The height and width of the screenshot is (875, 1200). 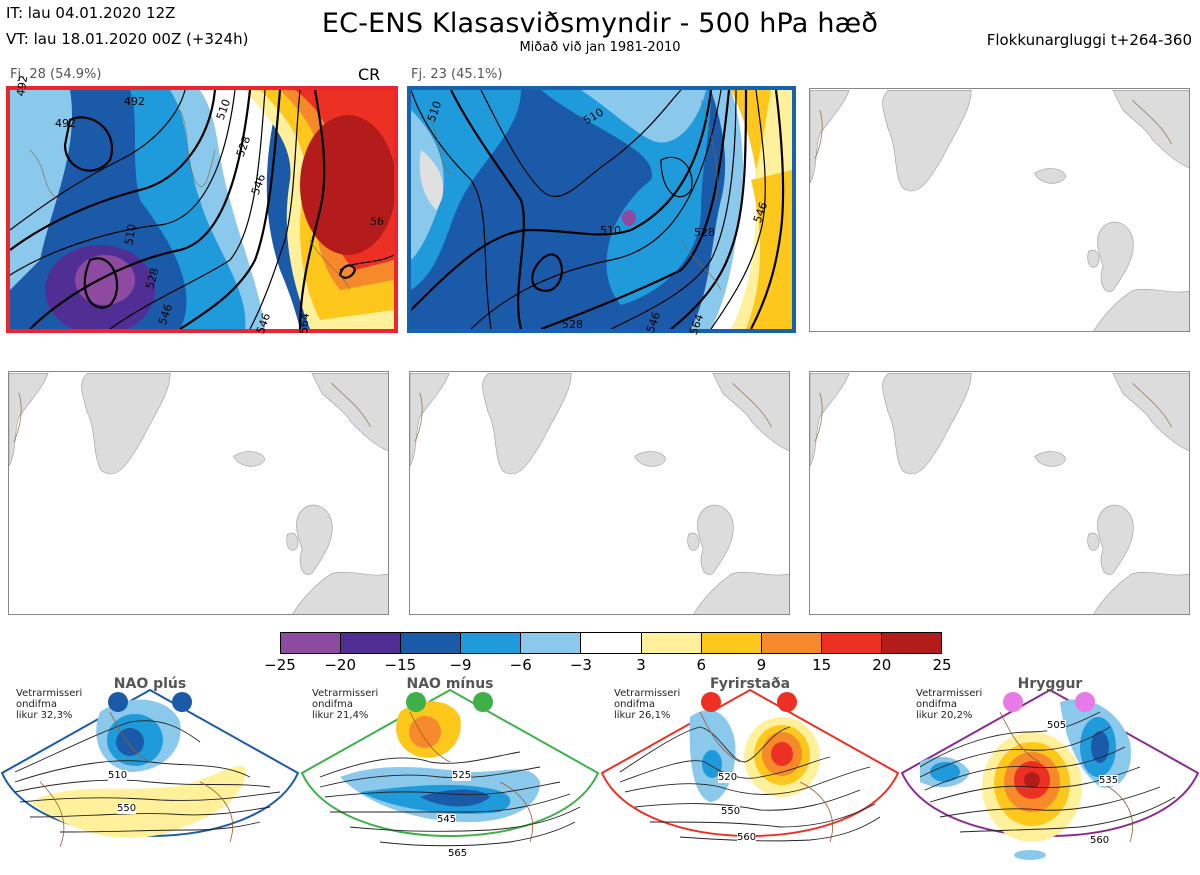 What do you see at coordinates (949, 704) in the screenshot?
I see `regime-note-ridge: Vetrarmisseri ondifma likur 20,2%` at bounding box center [949, 704].